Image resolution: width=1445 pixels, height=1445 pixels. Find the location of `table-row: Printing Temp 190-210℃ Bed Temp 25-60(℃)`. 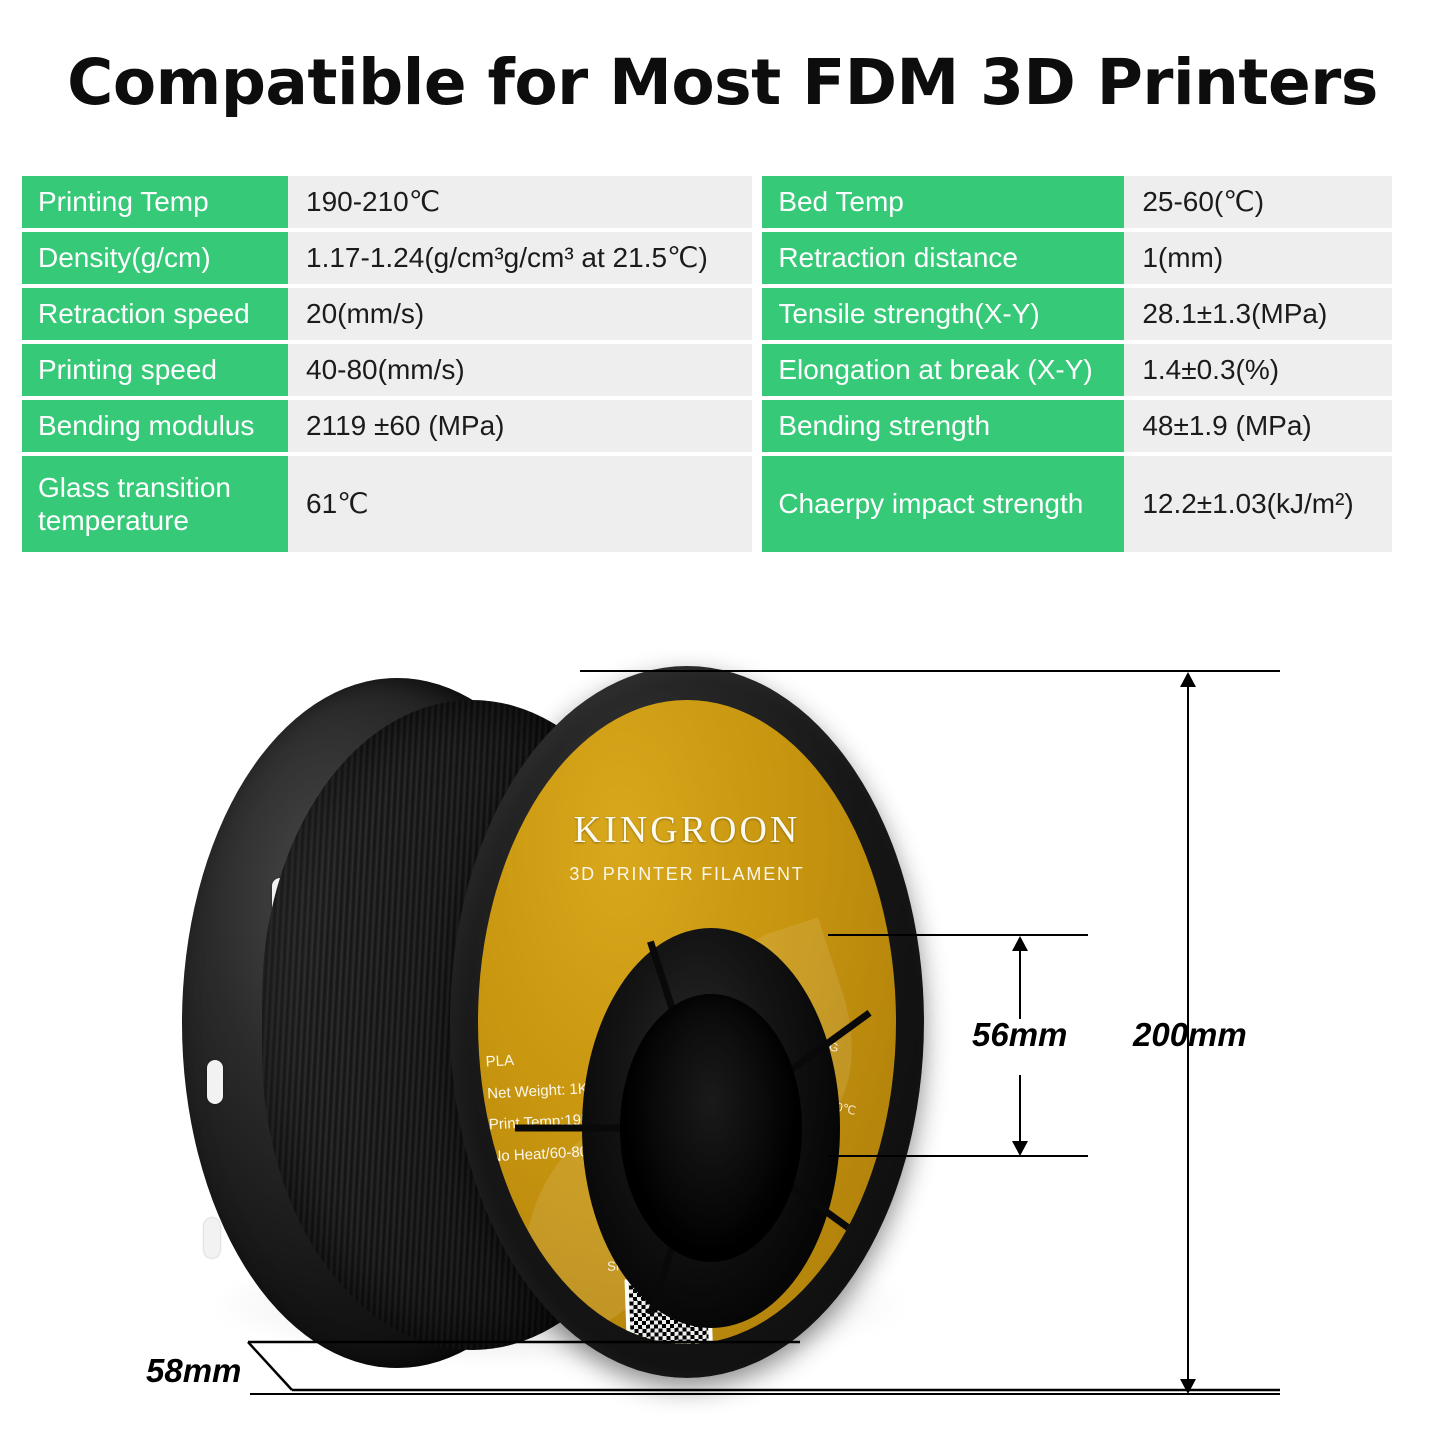

table-row: Printing Temp 190-210℃ Bed Temp 25-60(℃) is located at coordinates (707, 202).